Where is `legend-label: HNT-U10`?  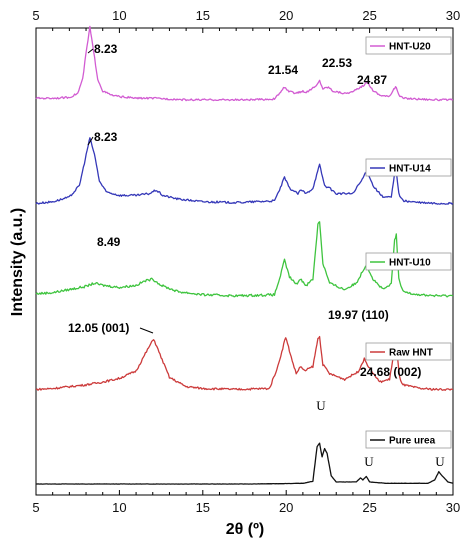 legend-label: HNT-U10 is located at coordinates (410, 263).